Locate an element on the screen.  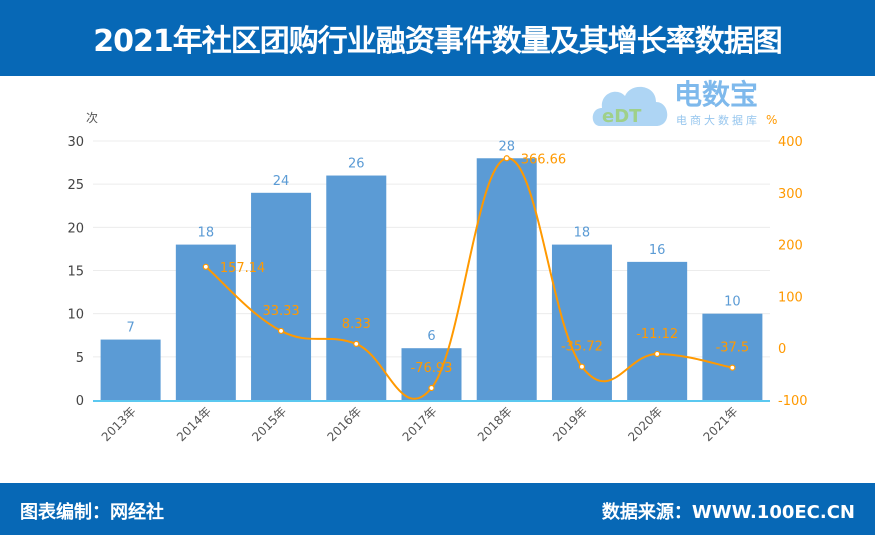
footer-source: 数据来源：WWW.100EC.CN is located at coordinates (728, 512).